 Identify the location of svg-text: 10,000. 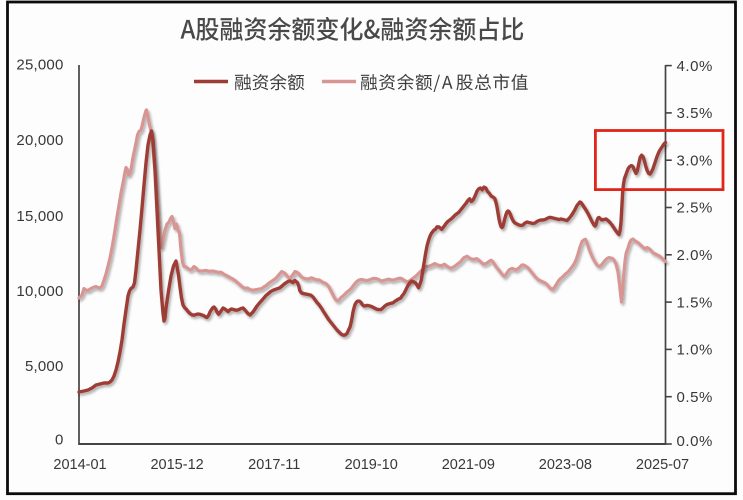
(39, 291).